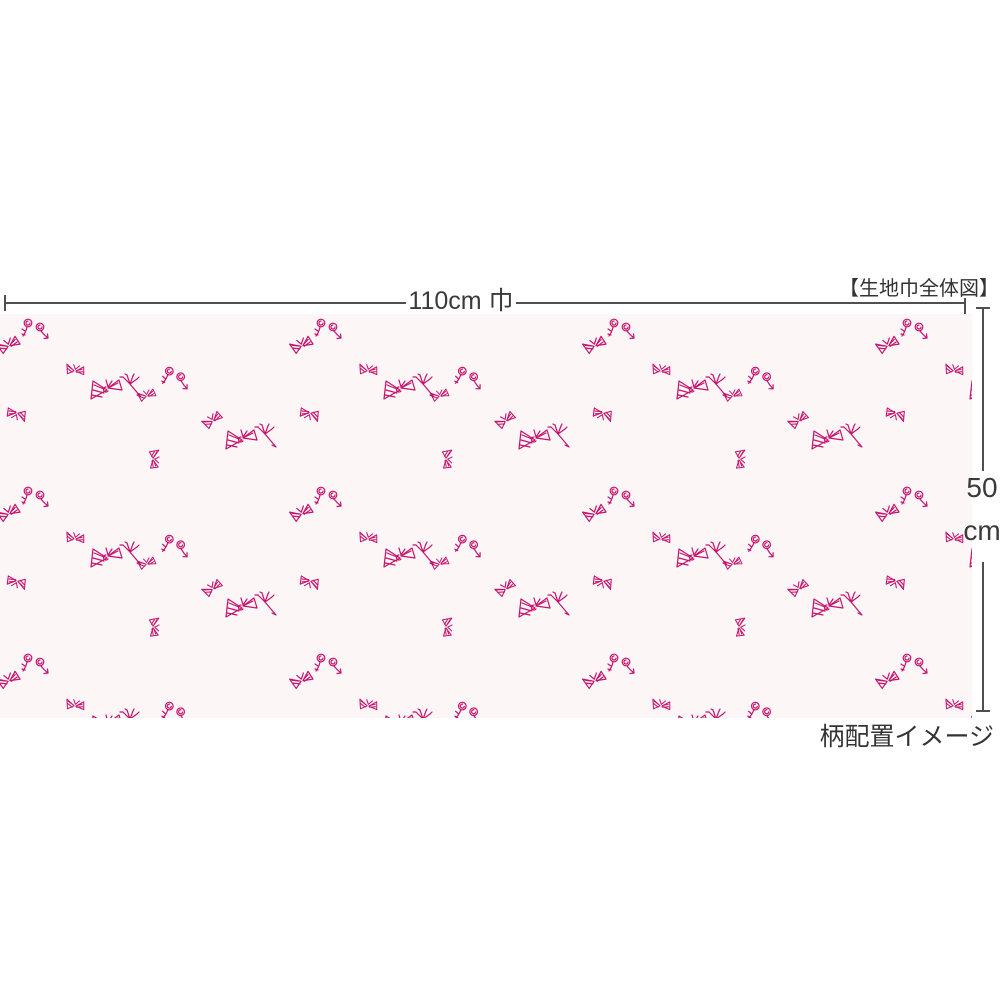 Image resolution: width=1000 pixels, height=1000 pixels. What do you see at coordinates (981, 530) in the screenshot?
I see `height-measure-unit: cm` at bounding box center [981, 530].